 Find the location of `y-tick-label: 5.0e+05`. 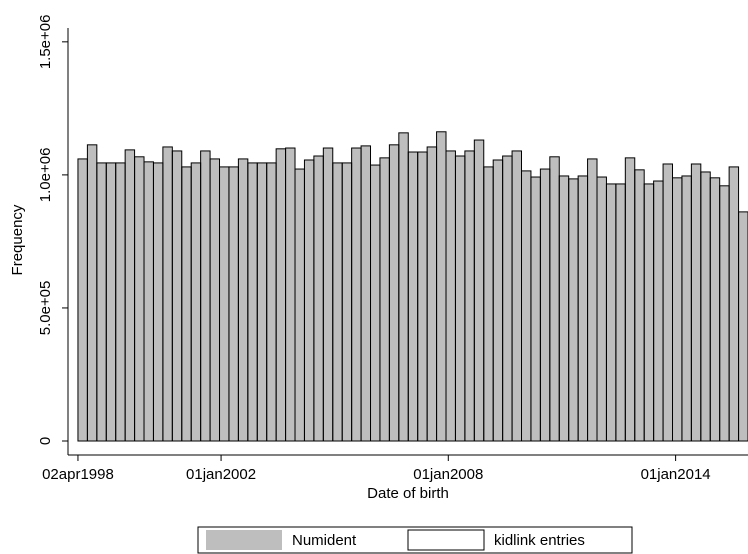

y-tick-label: 5.0e+05 is located at coordinates (45, 308).